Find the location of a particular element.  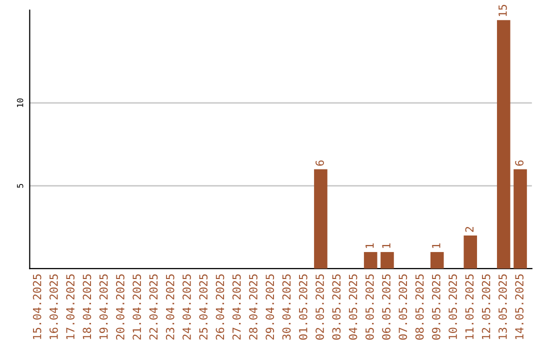

x-tick-label: 17.04.2025 is located at coordinates (70, 307).